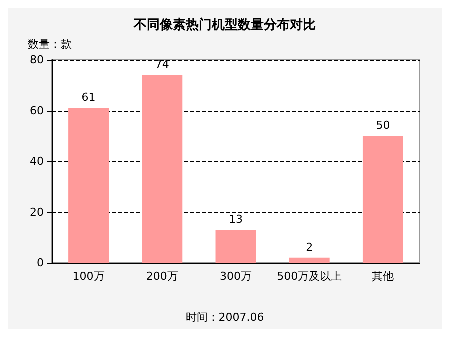  What do you see at coordinates (40, 263) in the screenshot?
I see `y-tick-label: 0` at bounding box center [40, 263].